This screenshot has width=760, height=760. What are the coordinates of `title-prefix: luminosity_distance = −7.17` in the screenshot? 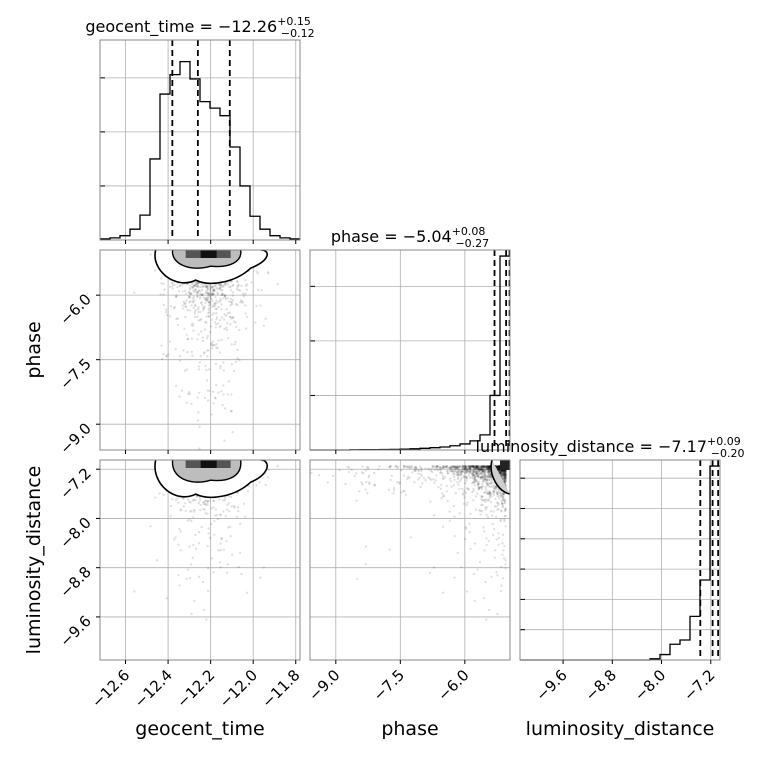 It's located at (591, 447).